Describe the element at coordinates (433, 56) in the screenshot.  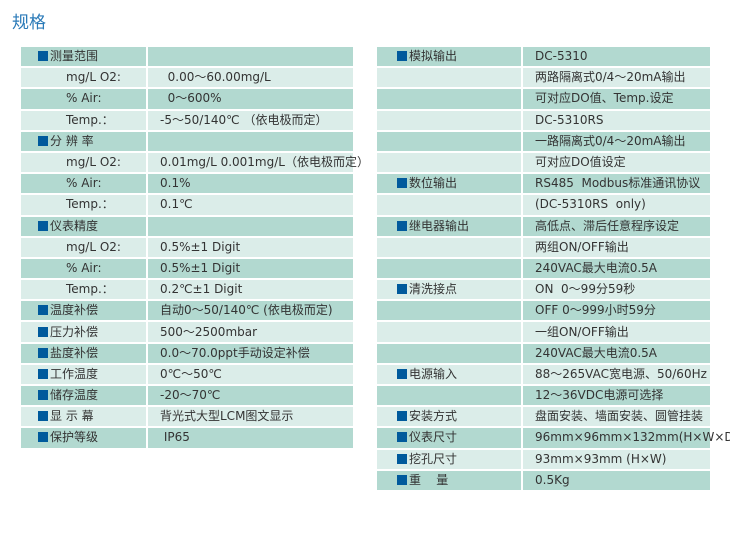
I see `spec-label: 模拟输出` at that location.